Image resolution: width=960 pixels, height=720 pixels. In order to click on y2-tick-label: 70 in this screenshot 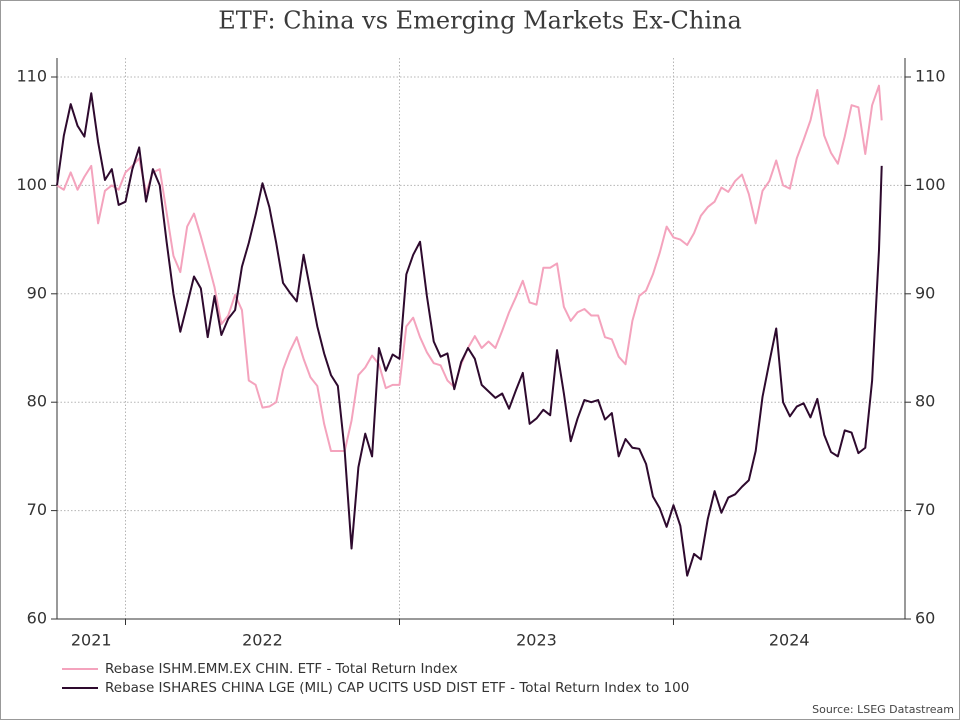, I will do `click(925, 509)`.